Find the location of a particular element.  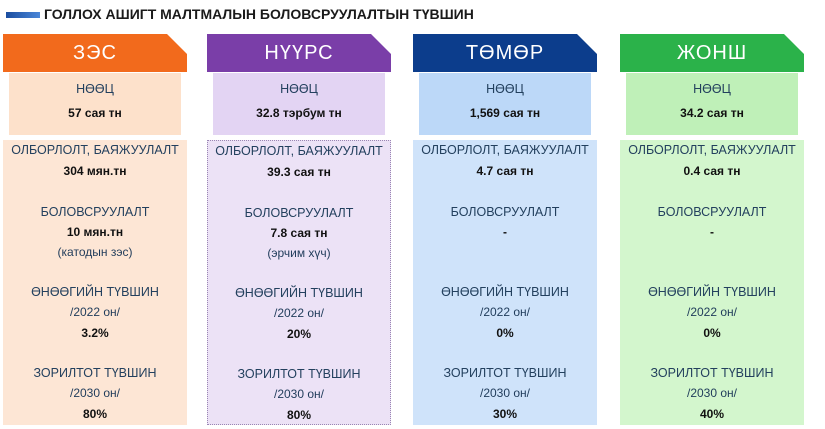

column-header: ЗЭС is located at coordinates (95, 53).